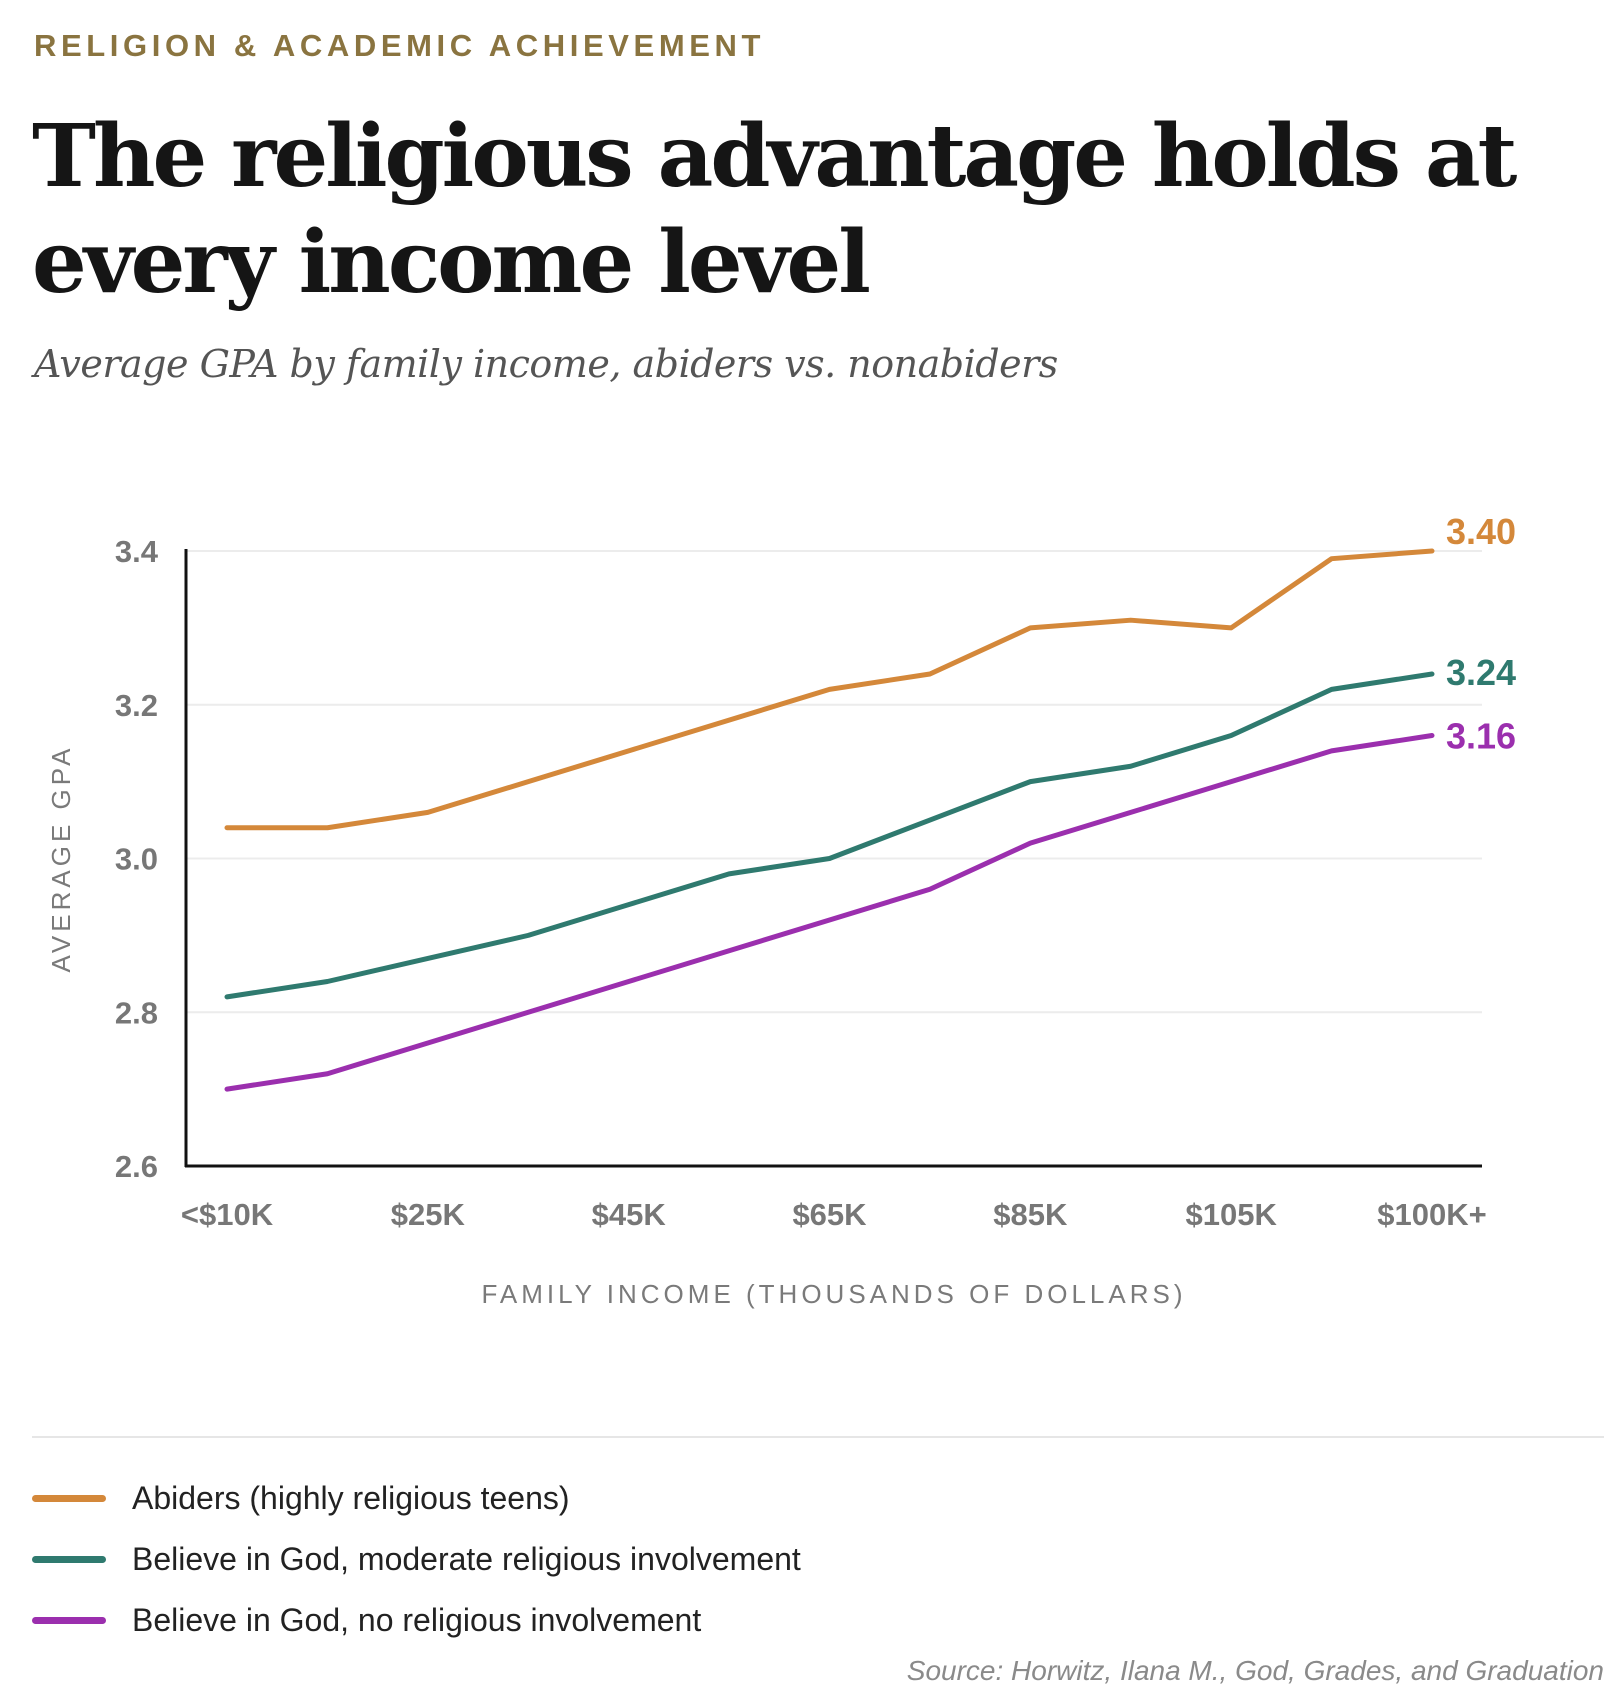  I want to click on end-value-label: 3.24, so click(1481, 672).